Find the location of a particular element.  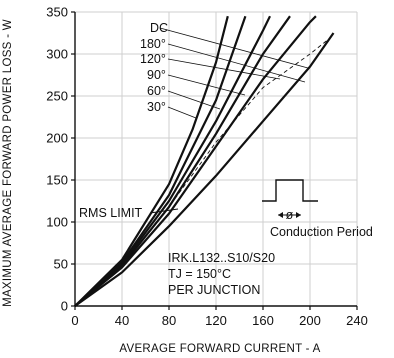

phi-symbol: ø is located at coordinates (290, 215).